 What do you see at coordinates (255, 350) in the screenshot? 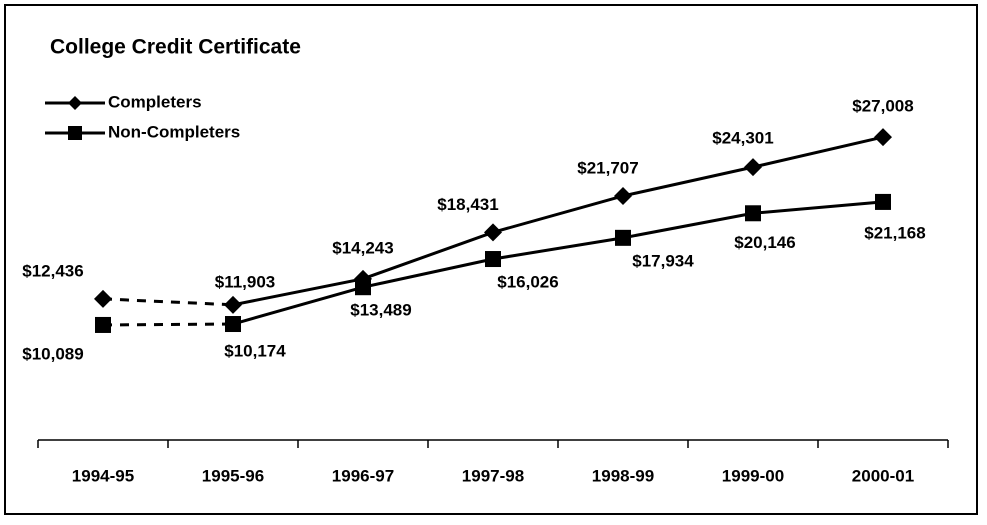
I see `data-label: $10,174` at bounding box center [255, 350].